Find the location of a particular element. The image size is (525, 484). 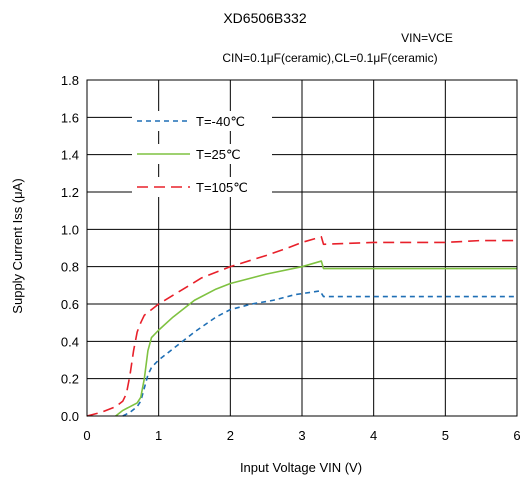

y-tick-label: 0.4 is located at coordinates (70, 341).